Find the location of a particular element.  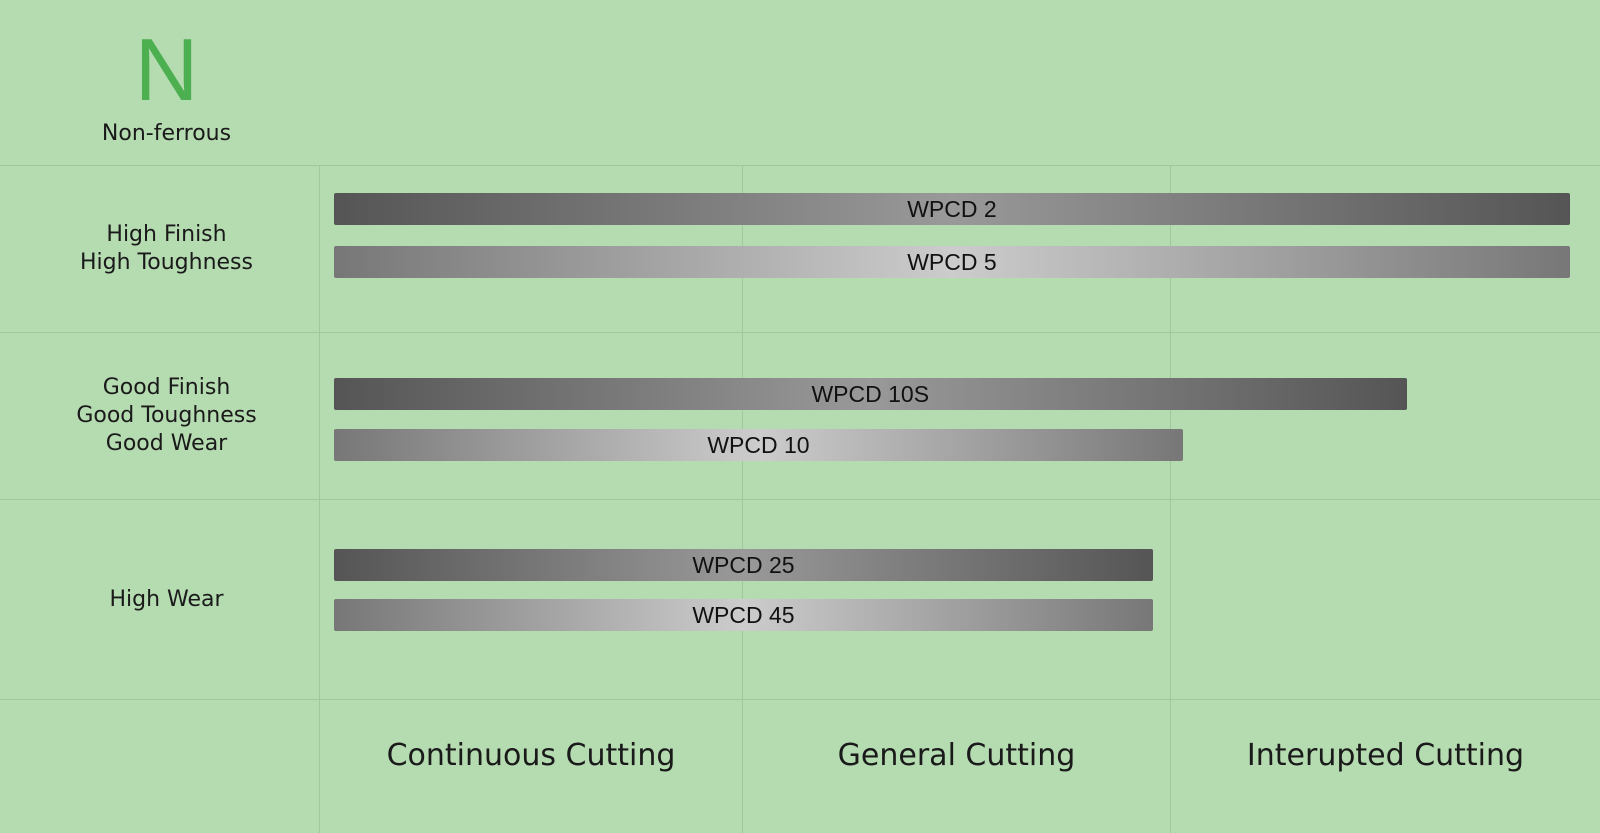

bar-wpcd-10: WPCD 10 is located at coordinates (758, 445).